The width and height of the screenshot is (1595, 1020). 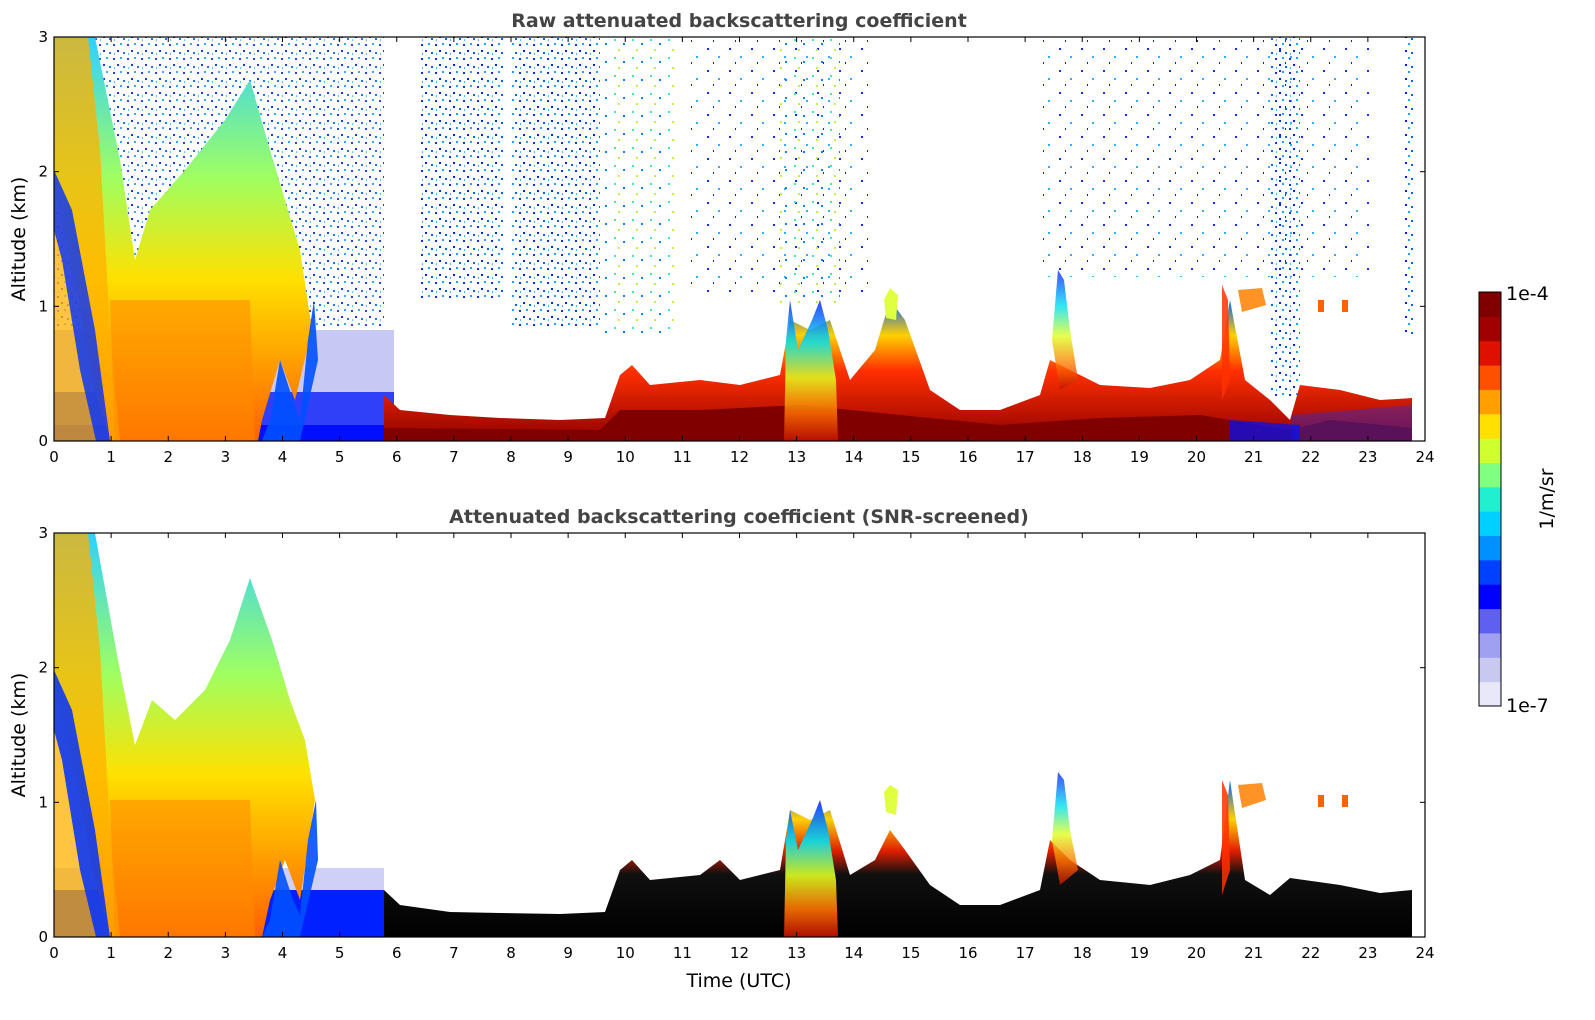 I want to click on colorbar-frame, so click(x=1490, y=499).